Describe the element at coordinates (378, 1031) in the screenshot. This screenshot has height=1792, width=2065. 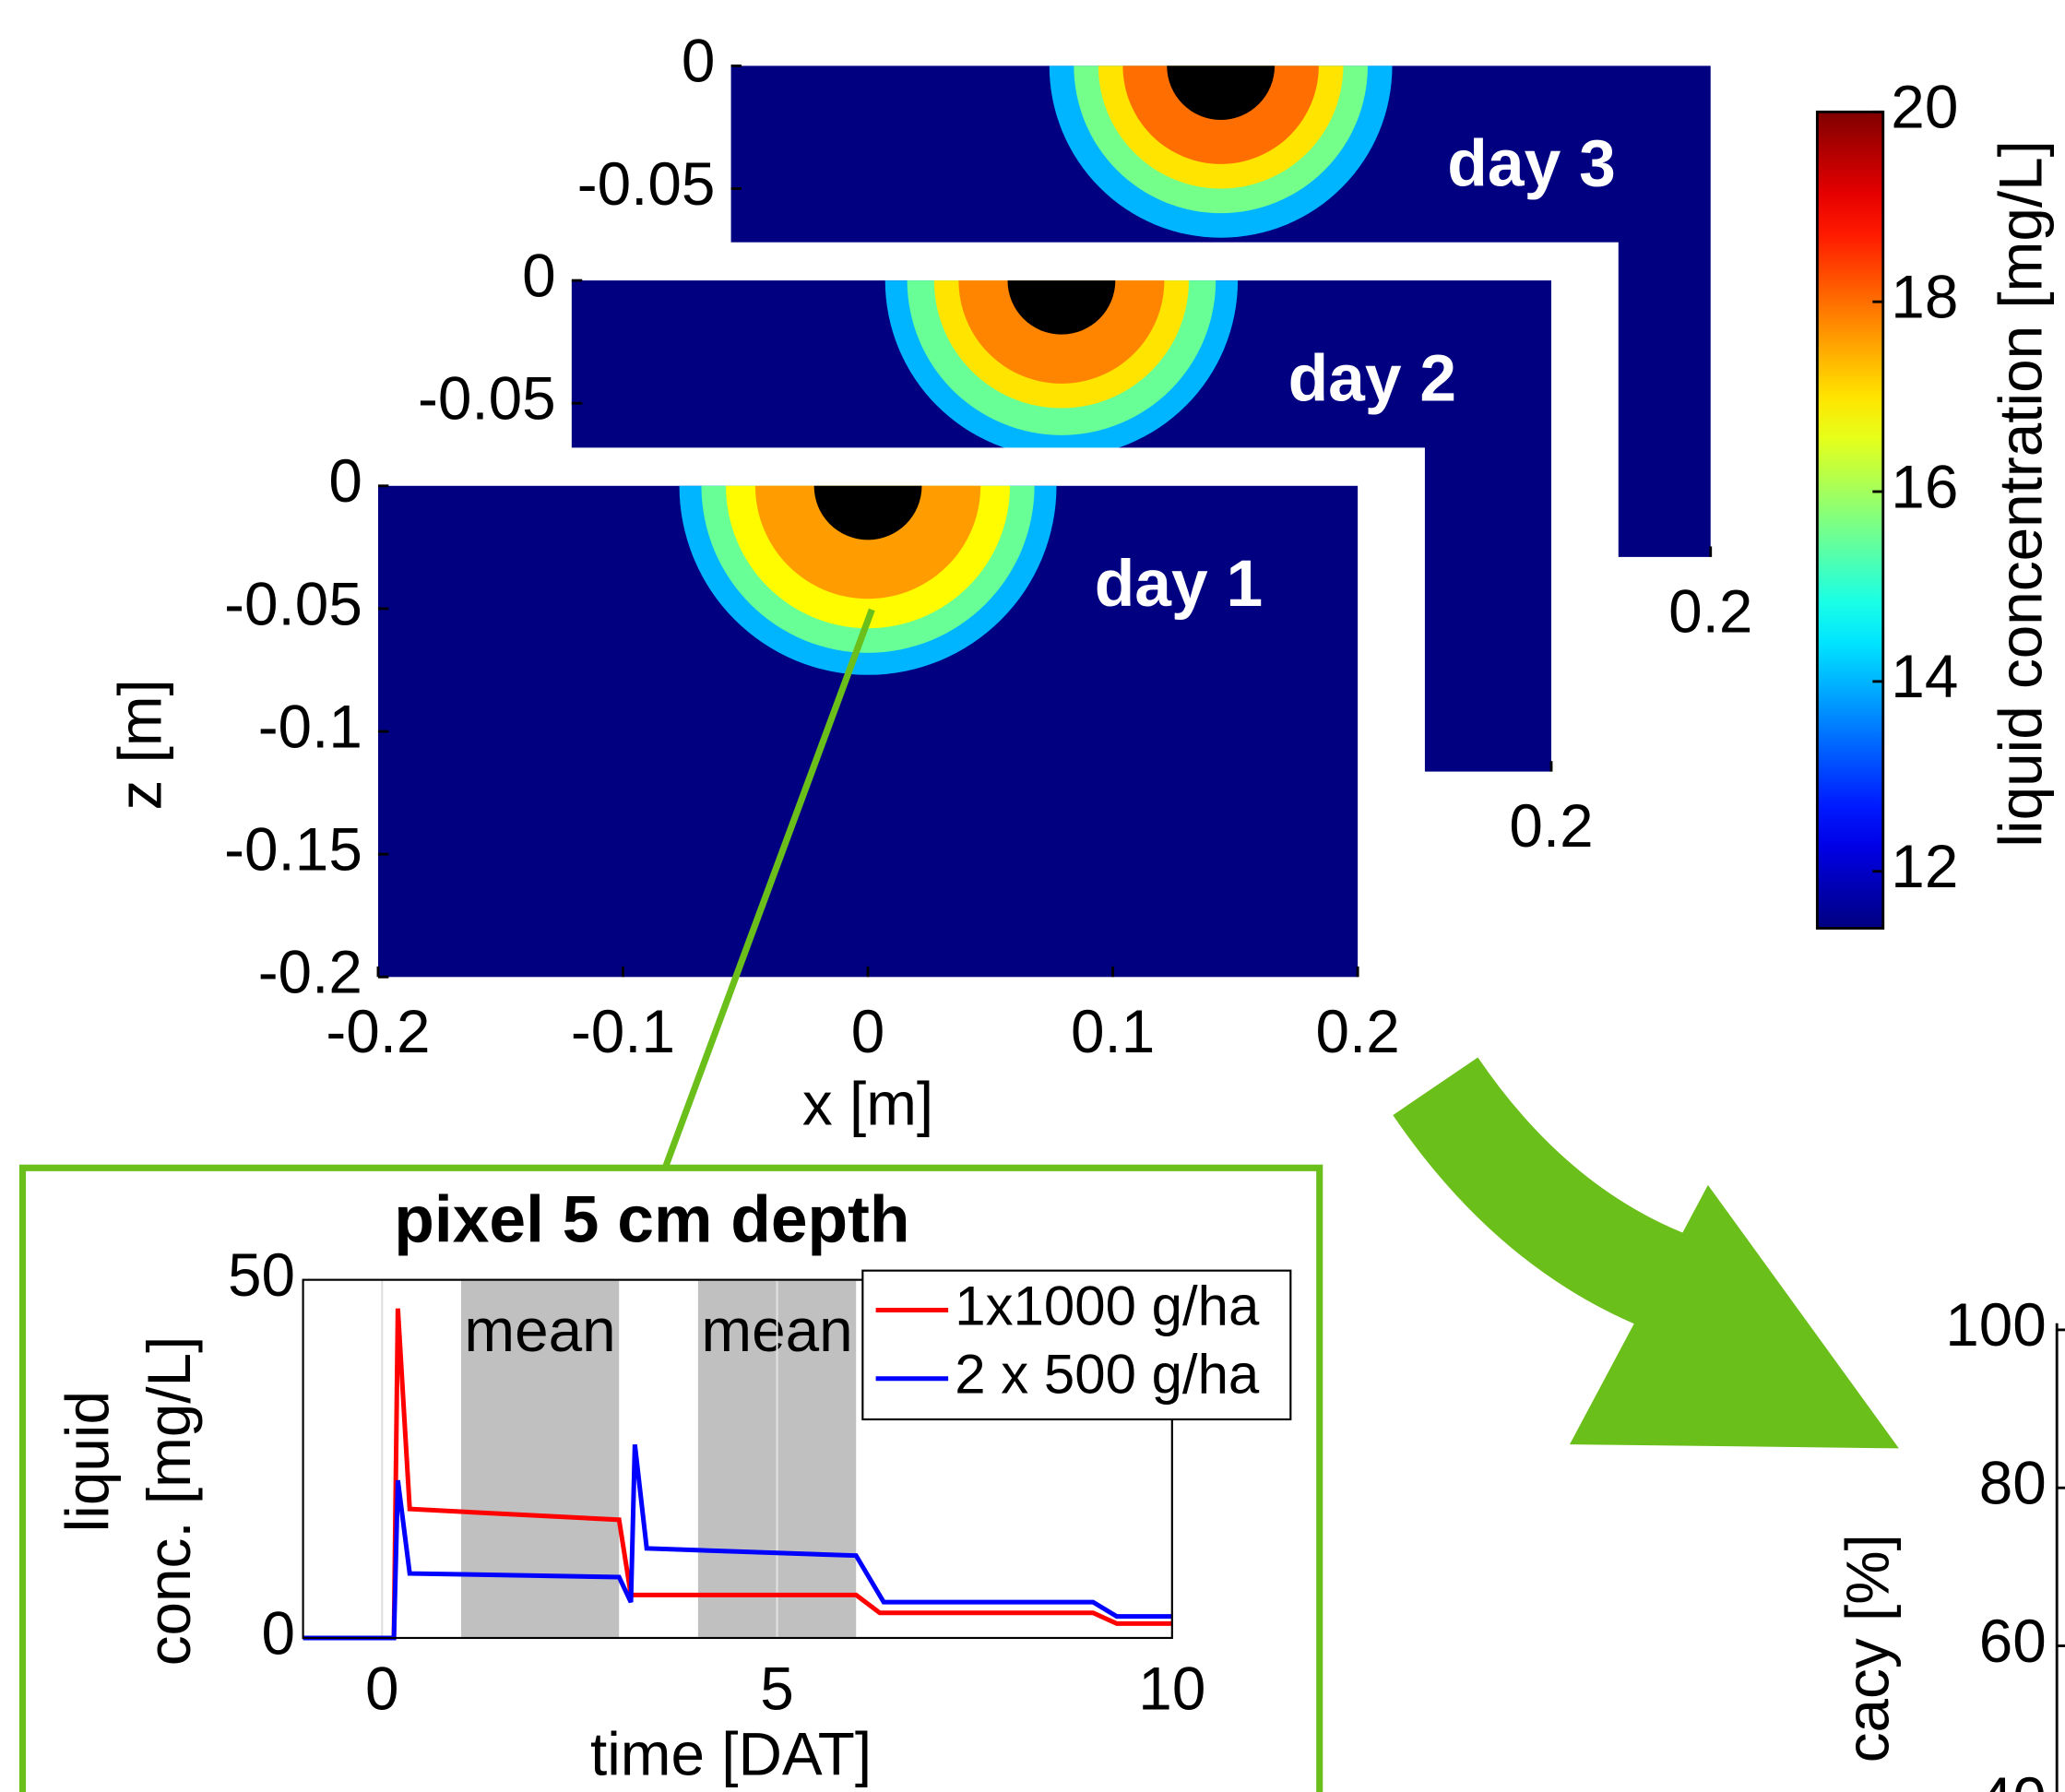
I see `x-tick-label: -0.2` at that location.